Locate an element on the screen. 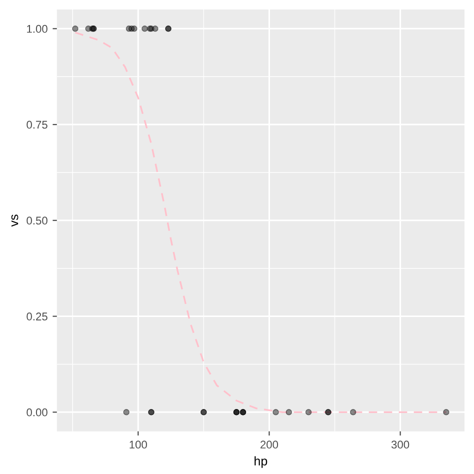  x-tick-label: 300 is located at coordinates (400, 444).